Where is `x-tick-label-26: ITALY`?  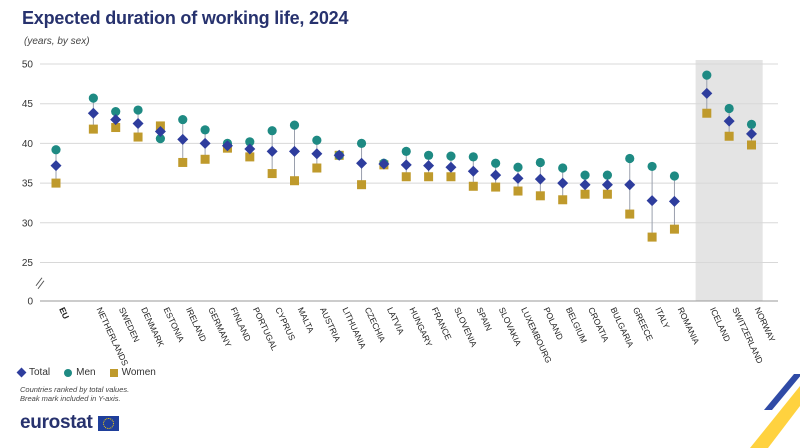
x-tick-label-26: ITALY is located at coordinates (662, 318).